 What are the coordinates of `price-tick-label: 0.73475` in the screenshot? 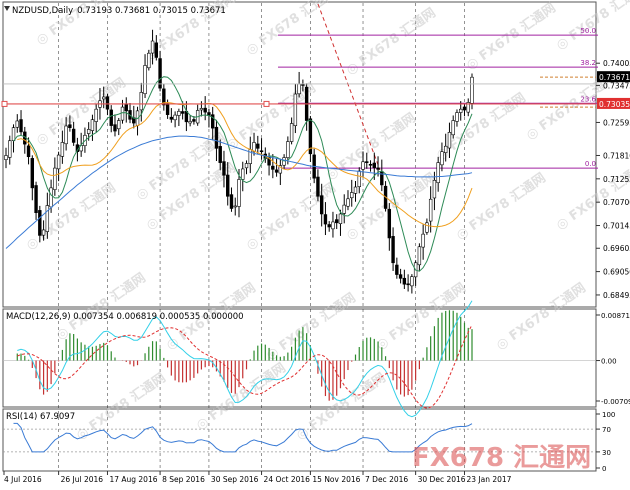 It's located at (616, 85).